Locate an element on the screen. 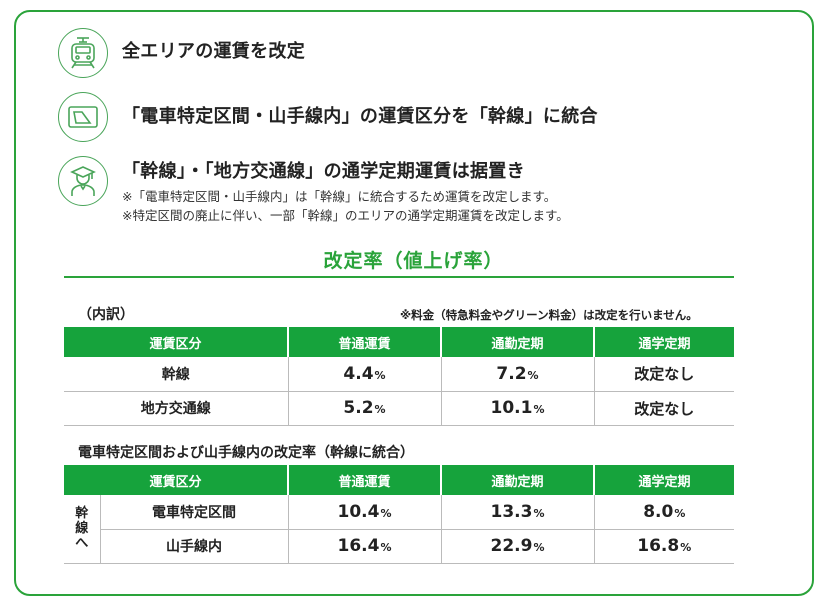 This screenshot has width=827, height=606. table-row: 山手線内 16.4% 22.9% 16.8% is located at coordinates (399, 546).